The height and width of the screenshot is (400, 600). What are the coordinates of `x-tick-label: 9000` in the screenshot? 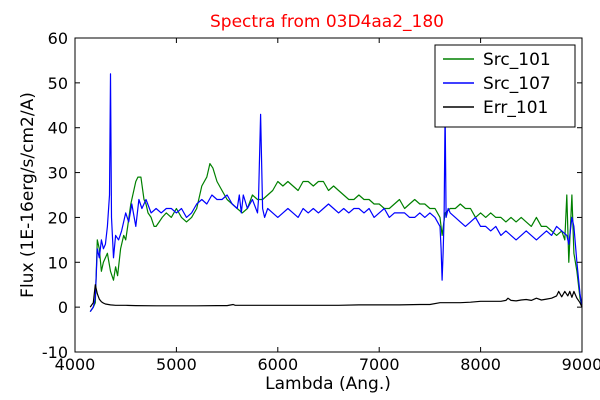 It's located at (581, 364).